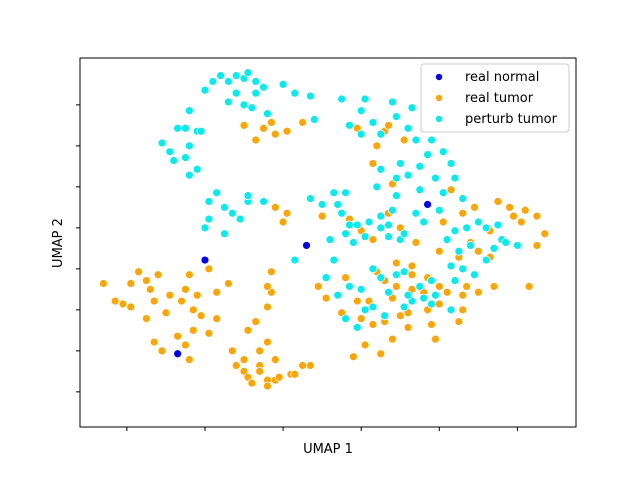 The width and height of the screenshot is (640, 480). I want to click on legend-marker-real-tumor, so click(439, 98).